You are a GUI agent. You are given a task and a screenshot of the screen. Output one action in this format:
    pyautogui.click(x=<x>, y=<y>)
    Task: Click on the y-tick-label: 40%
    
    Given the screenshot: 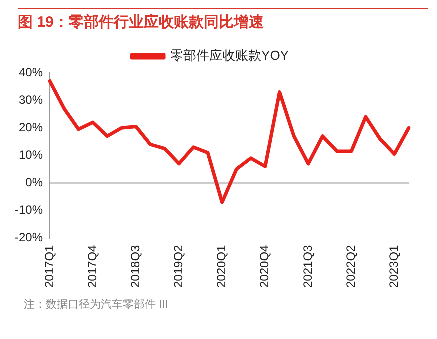 What is the action you would take?
    pyautogui.click(x=31, y=72)
    